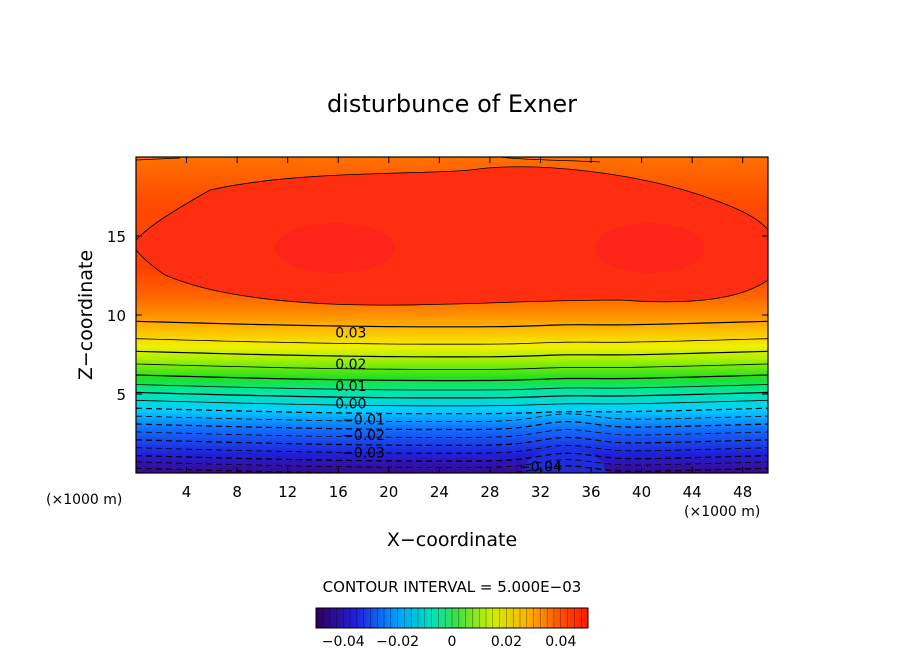 The image size is (904, 654). What do you see at coordinates (121, 395) in the screenshot?
I see `y-tick-label: 5` at bounding box center [121, 395].